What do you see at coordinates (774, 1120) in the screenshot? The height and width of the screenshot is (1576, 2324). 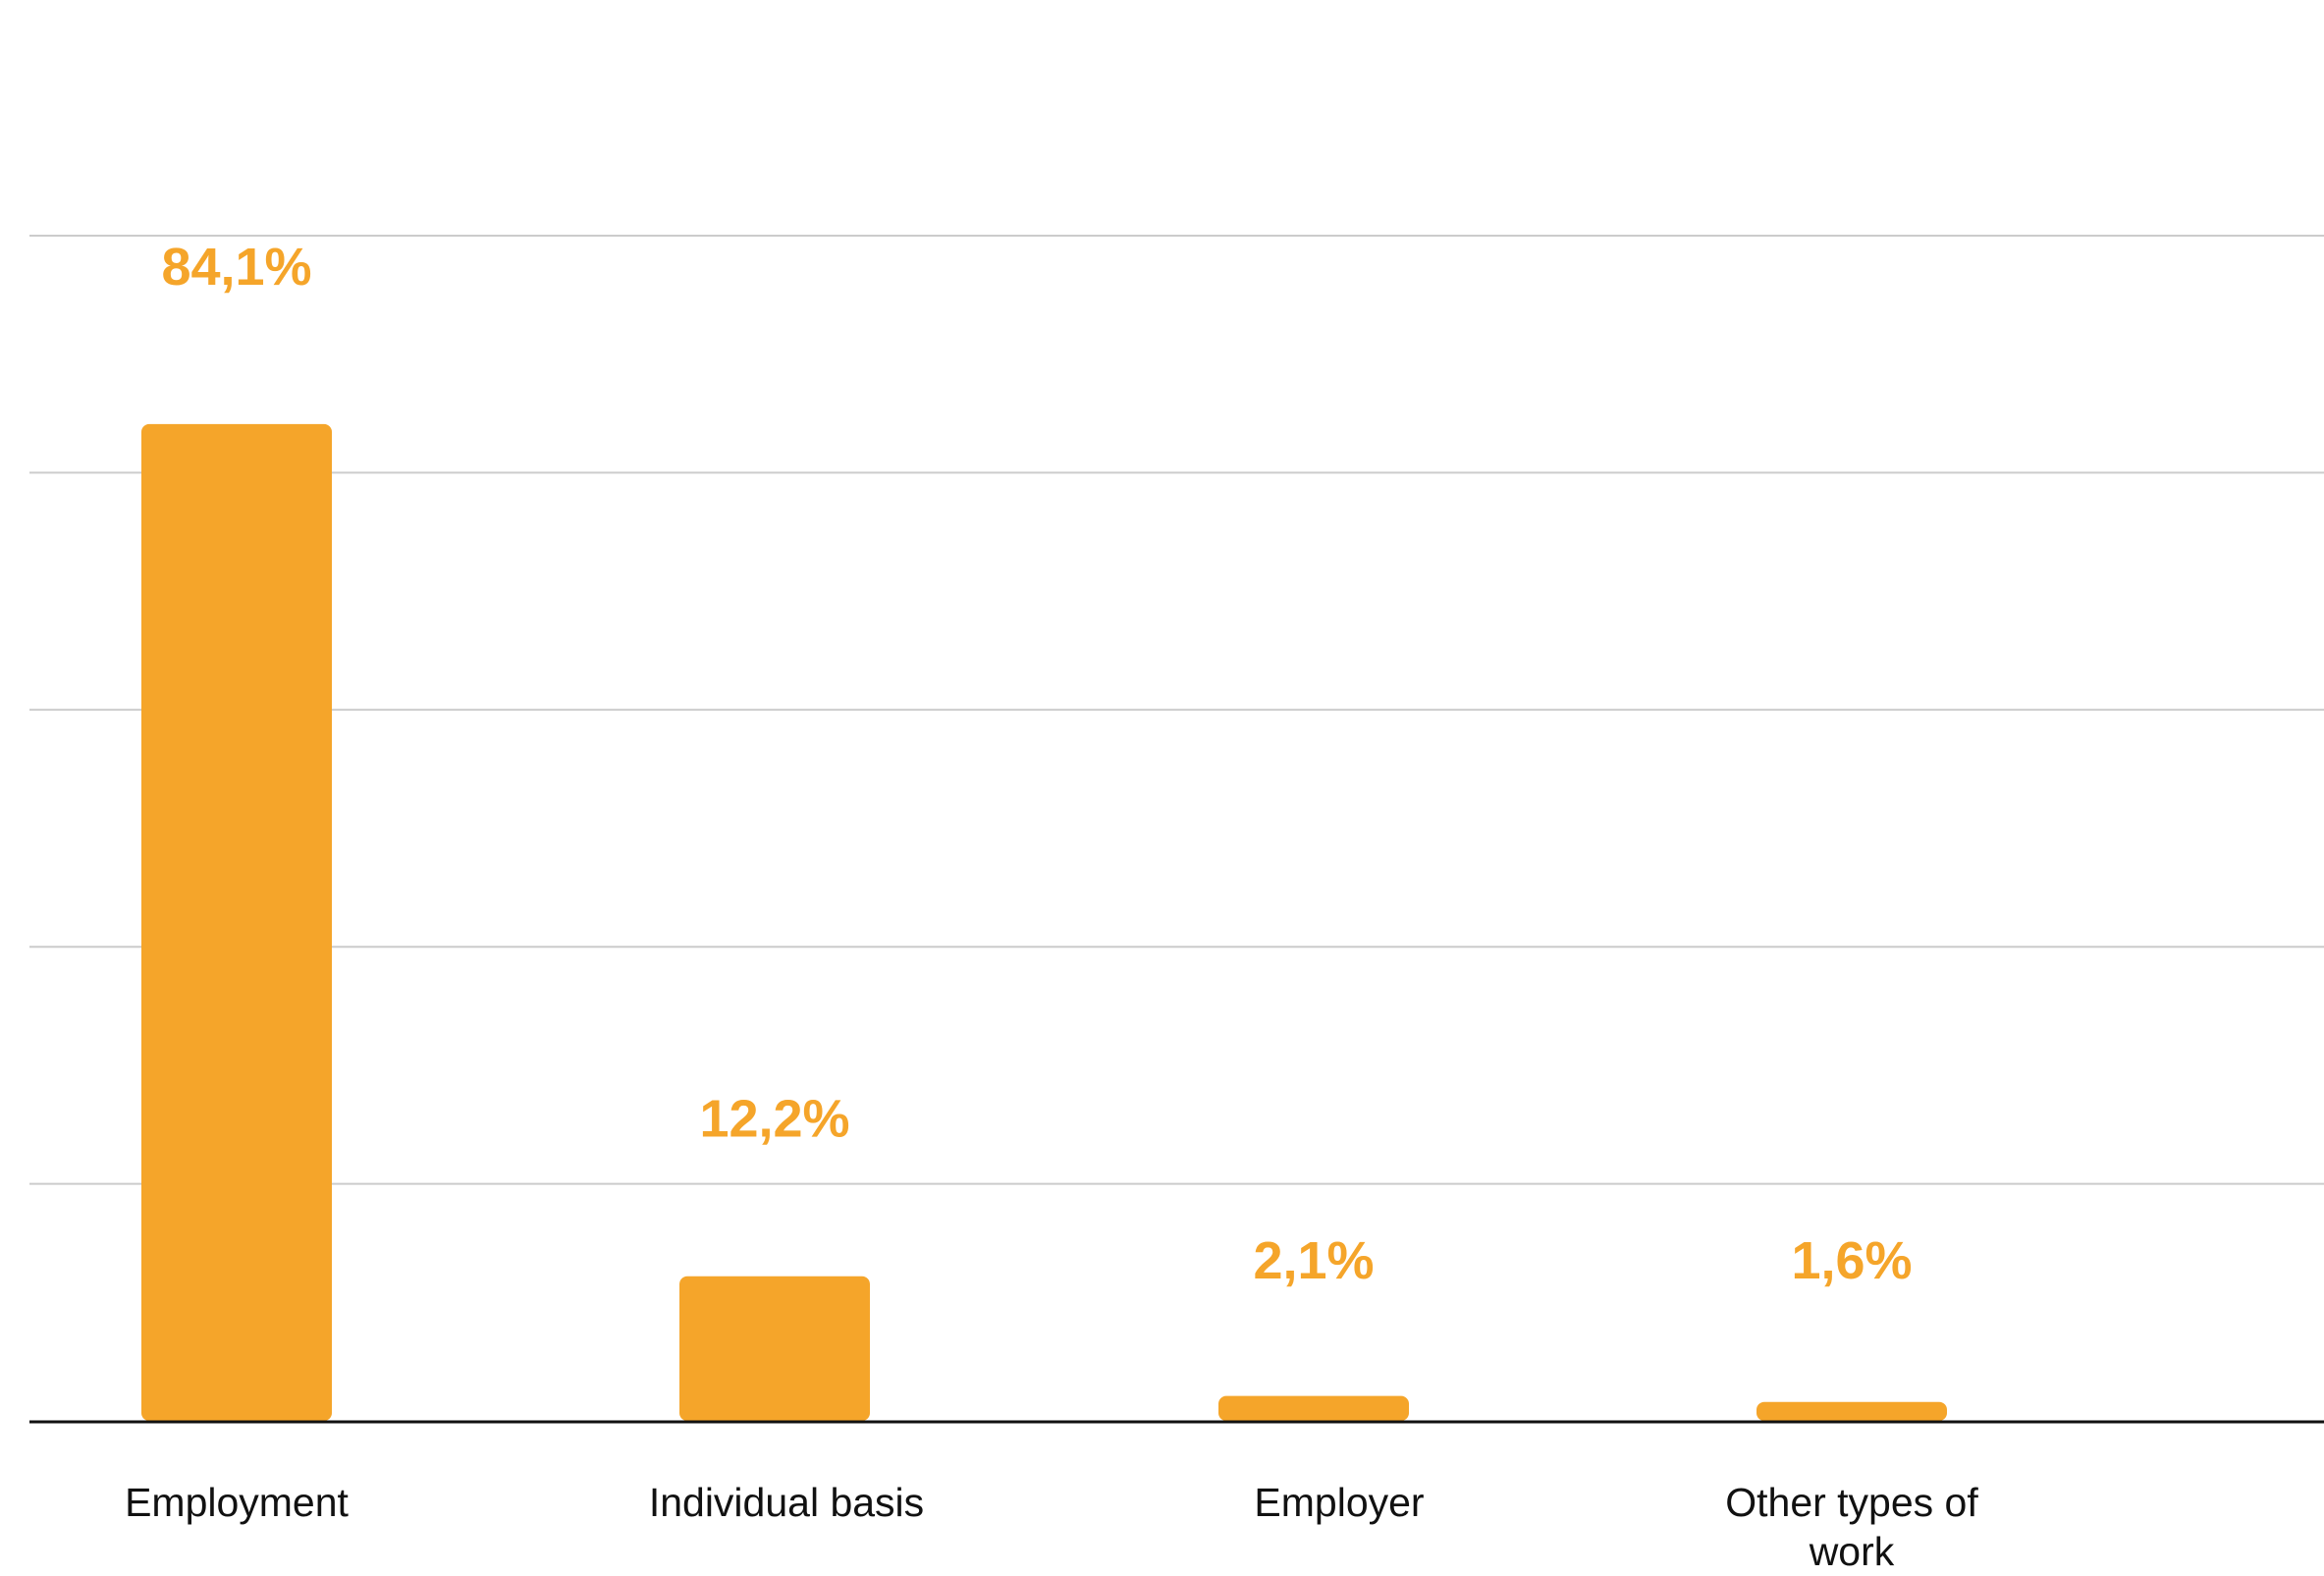 I see `bar-value-label: 12,2%` at bounding box center [774, 1120].